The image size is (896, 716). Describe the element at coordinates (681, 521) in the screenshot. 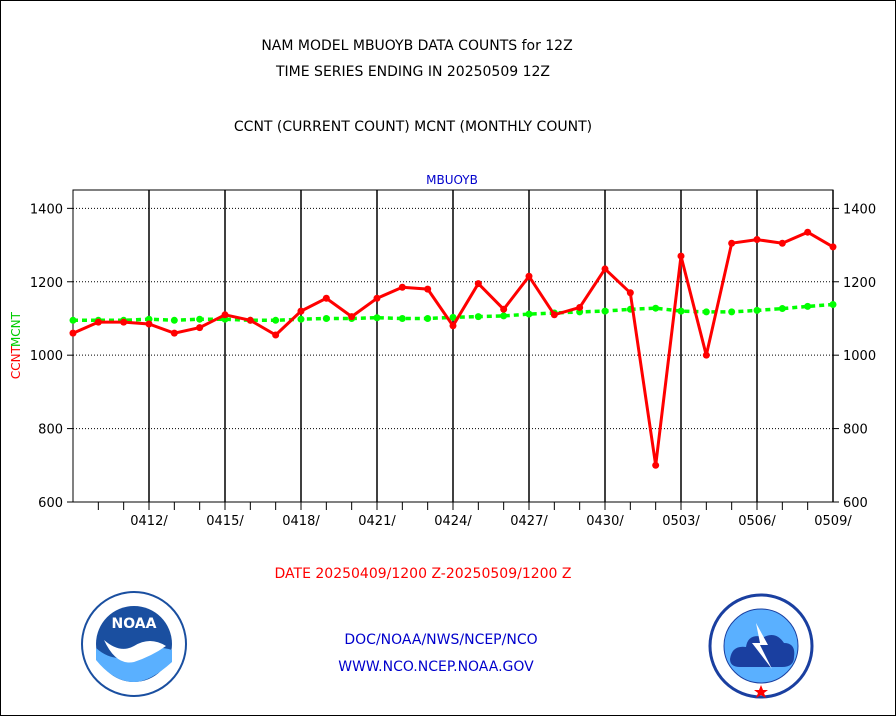

I see `x-tick-label: 0503/` at that location.